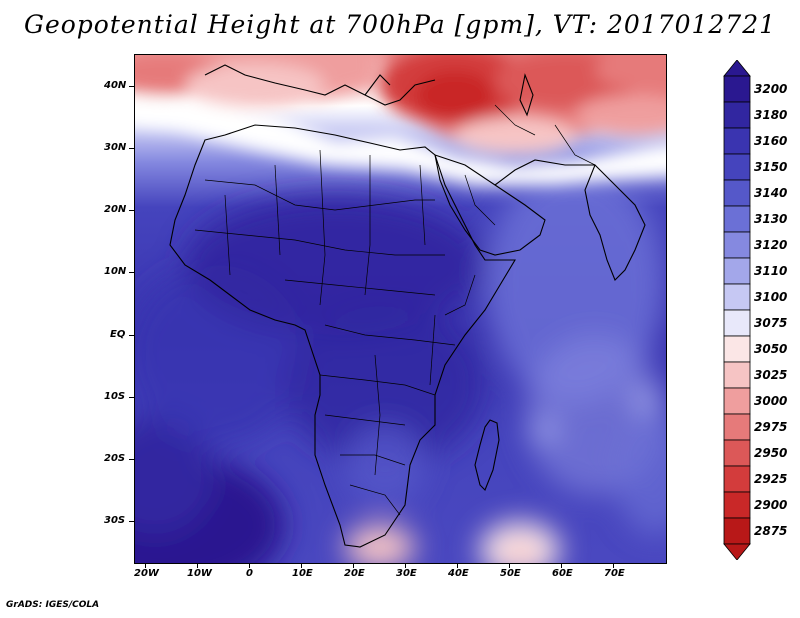 This screenshot has width=800, height=618. I want to click on lat-label-20s: 20S, so click(115, 458).